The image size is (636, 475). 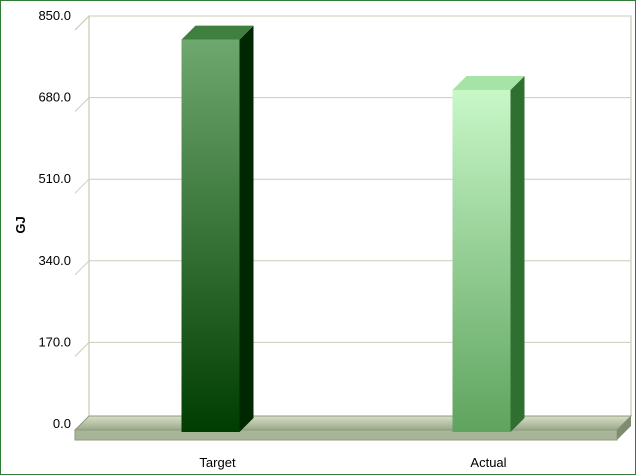 What do you see at coordinates (346, 435) in the screenshot?
I see `floor-front` at bounding box center [346, 435].